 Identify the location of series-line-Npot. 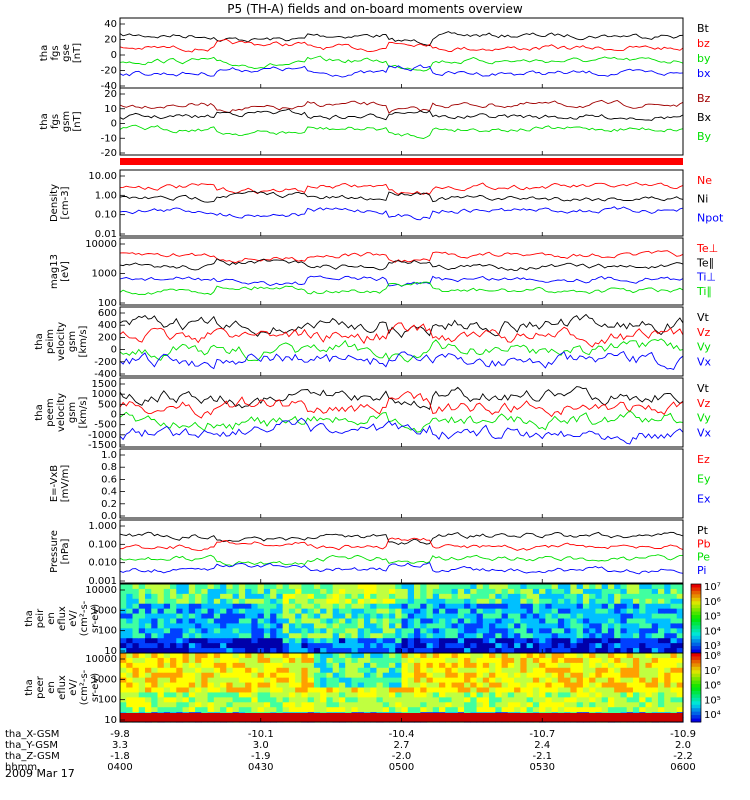
(401, 213).